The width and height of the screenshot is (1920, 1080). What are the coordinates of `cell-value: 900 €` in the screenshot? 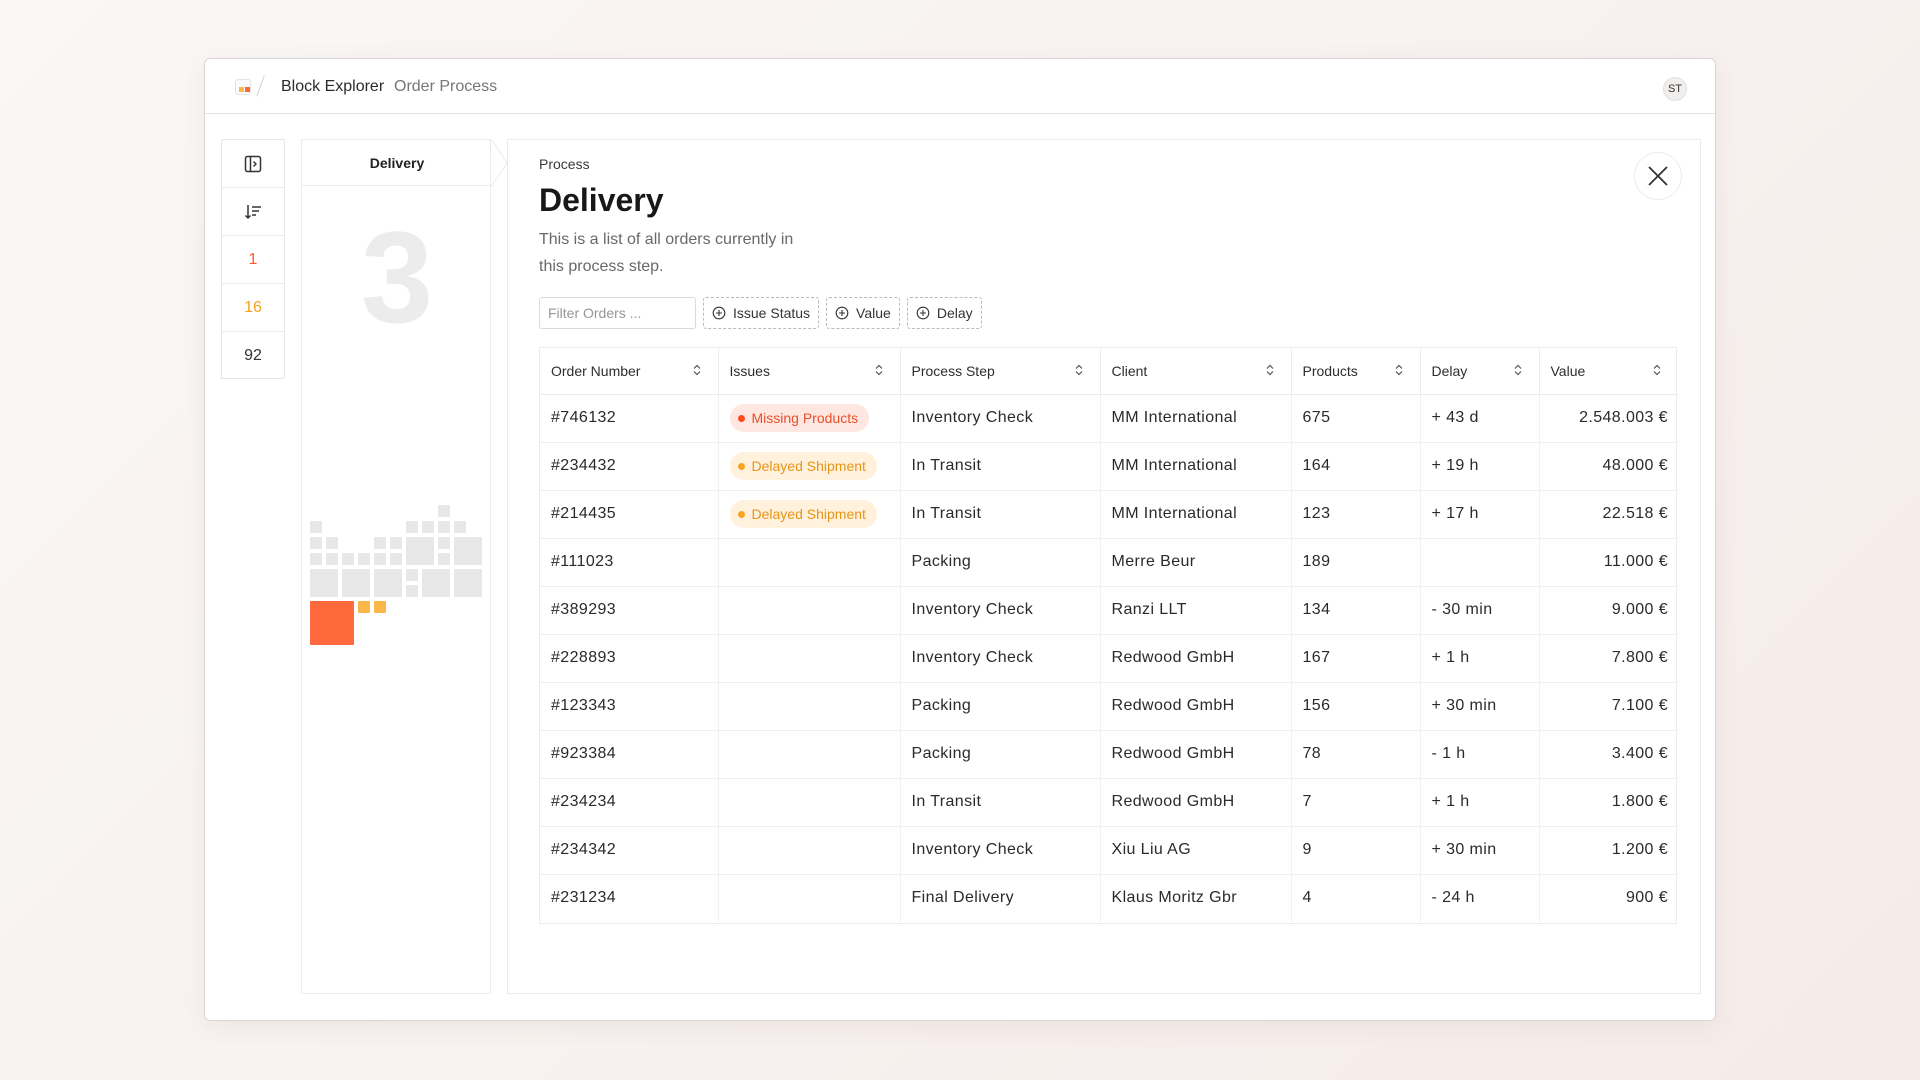 It's located at (1646, 898).